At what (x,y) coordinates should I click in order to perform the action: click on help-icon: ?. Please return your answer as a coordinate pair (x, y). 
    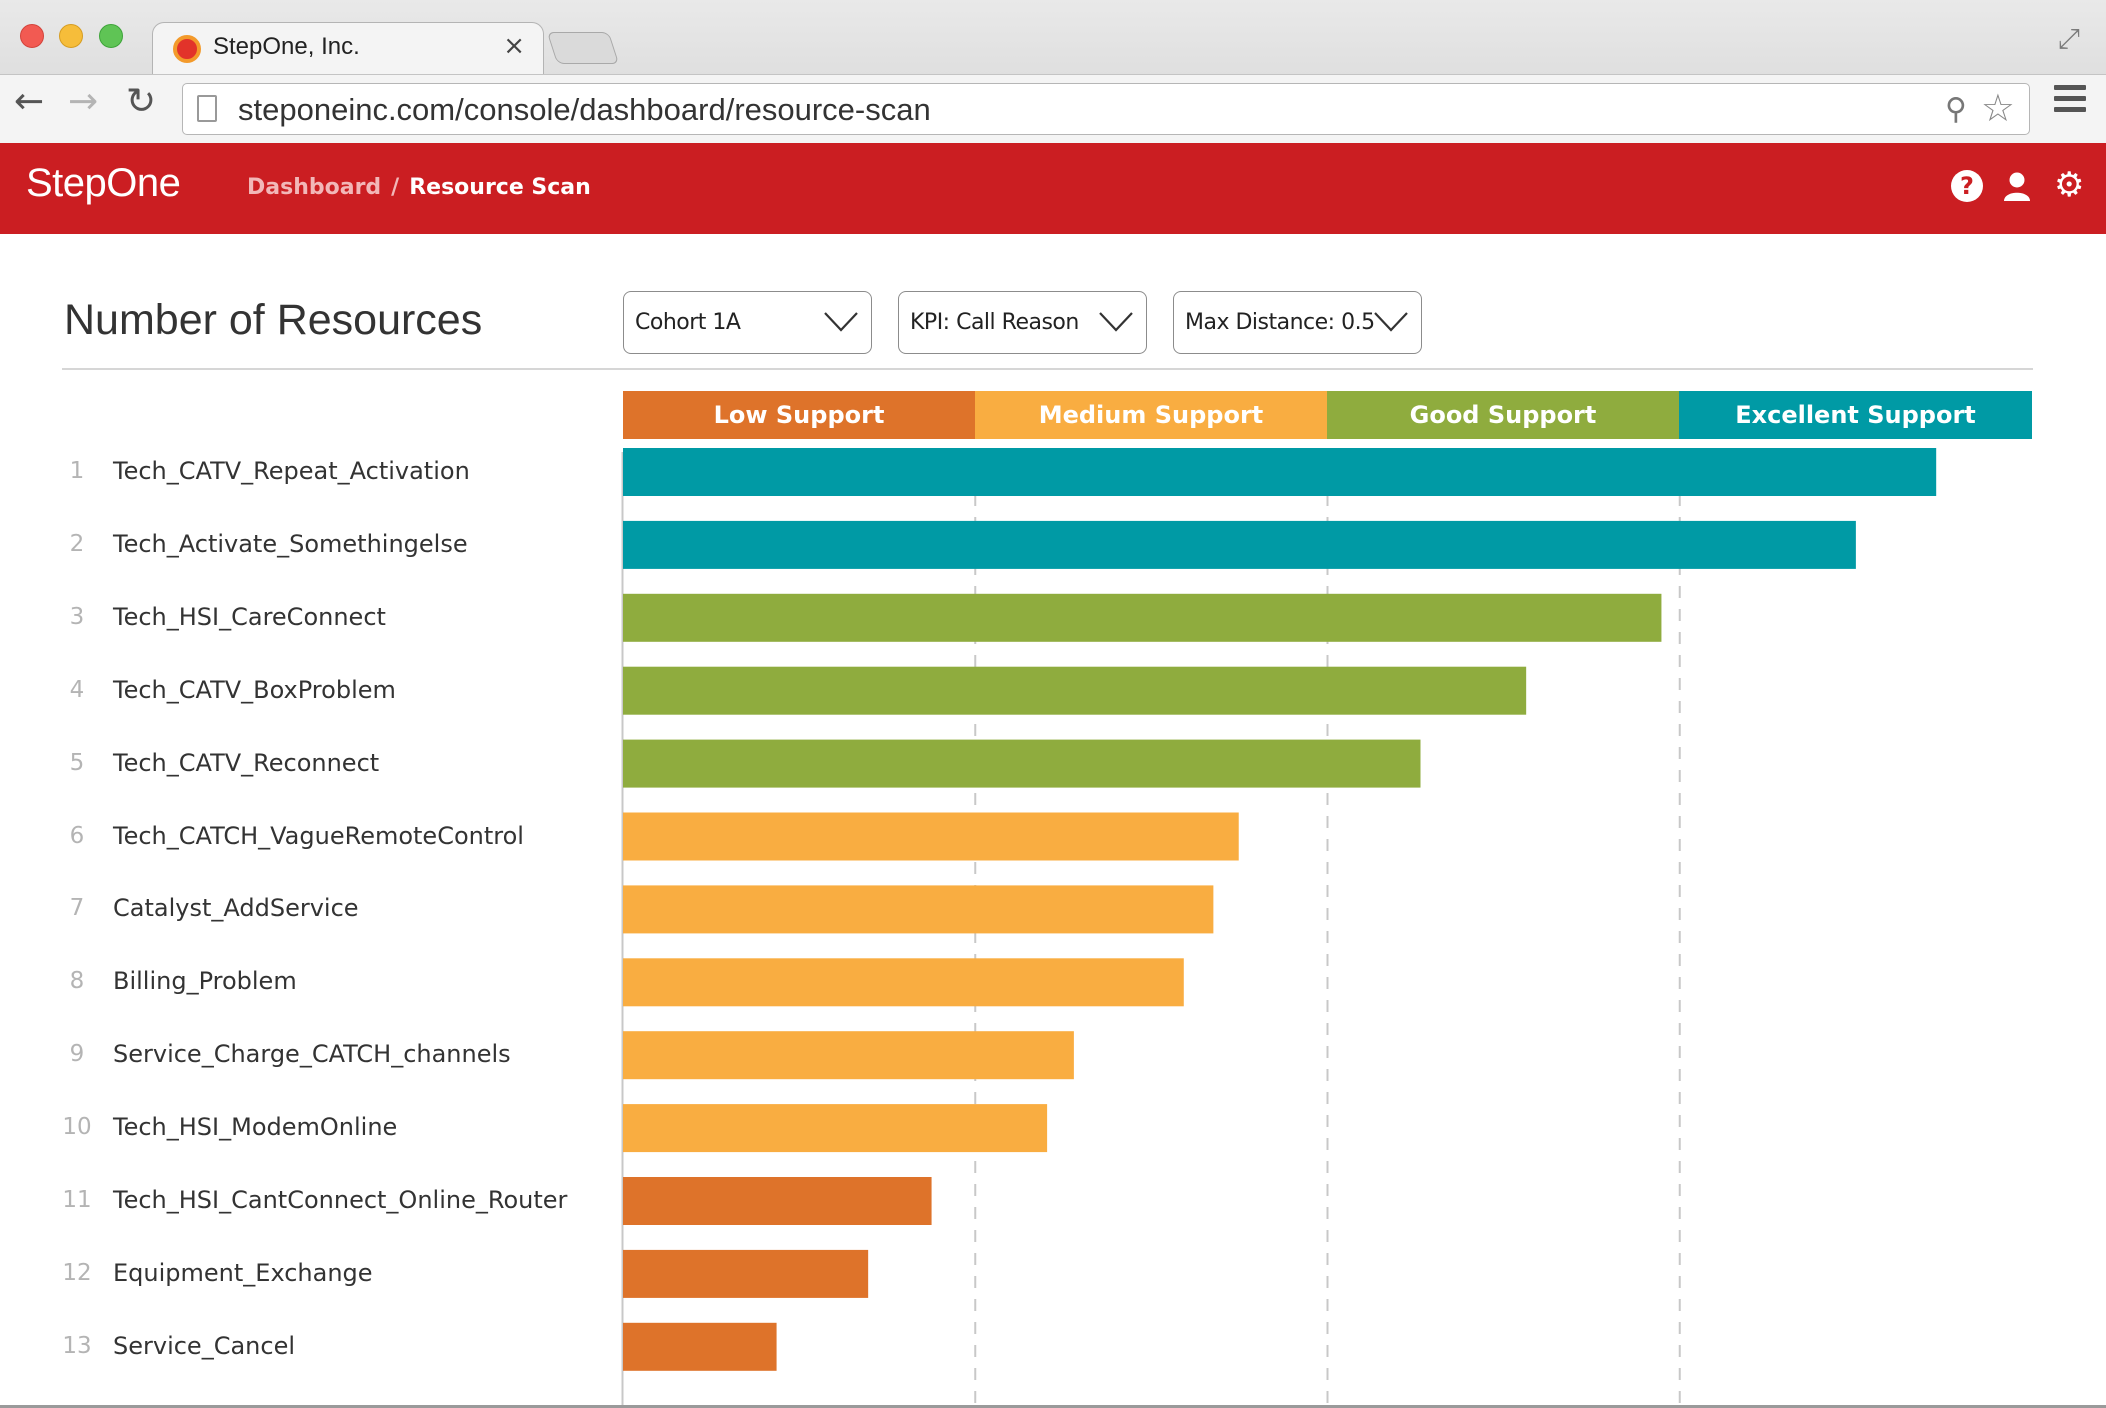
    Looking at the image, I should click on (1967, 186).